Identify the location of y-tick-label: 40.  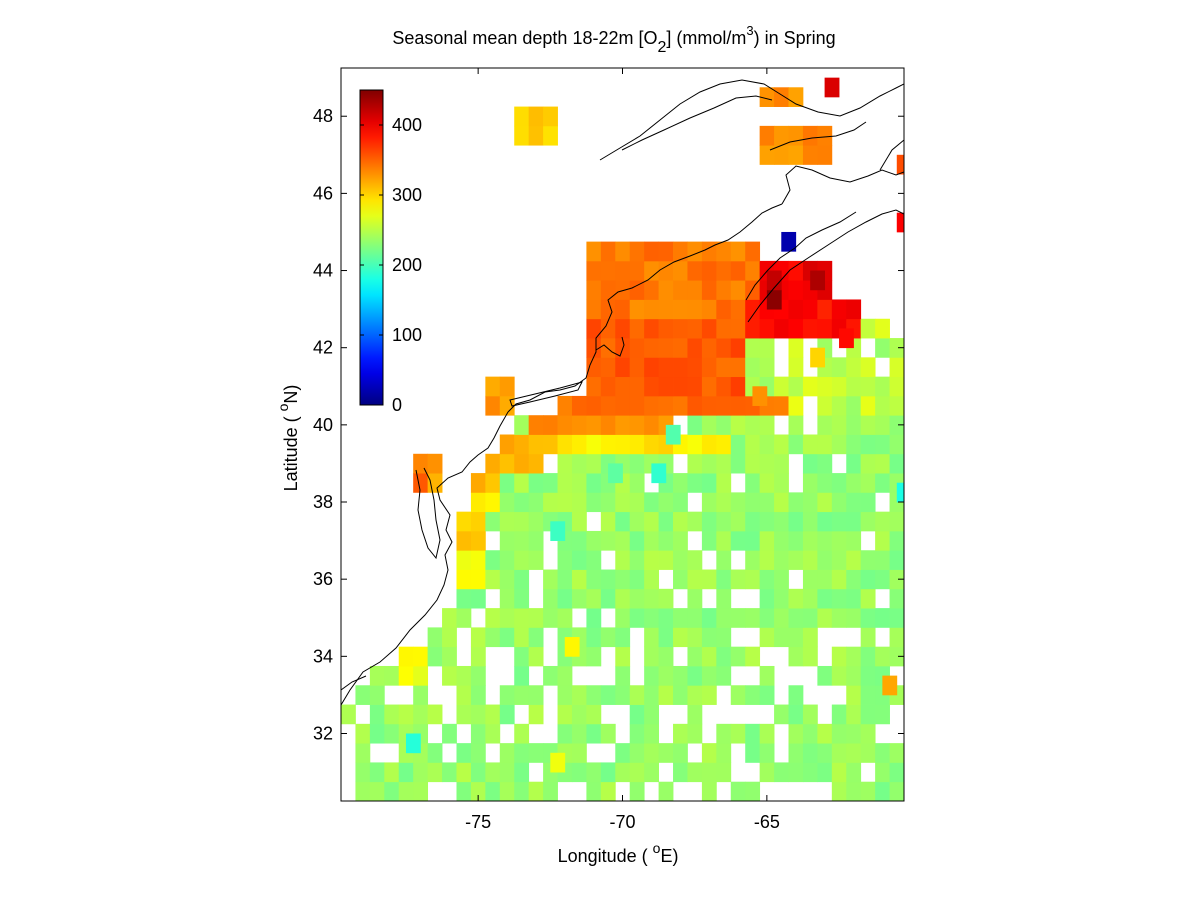
(323, 425).